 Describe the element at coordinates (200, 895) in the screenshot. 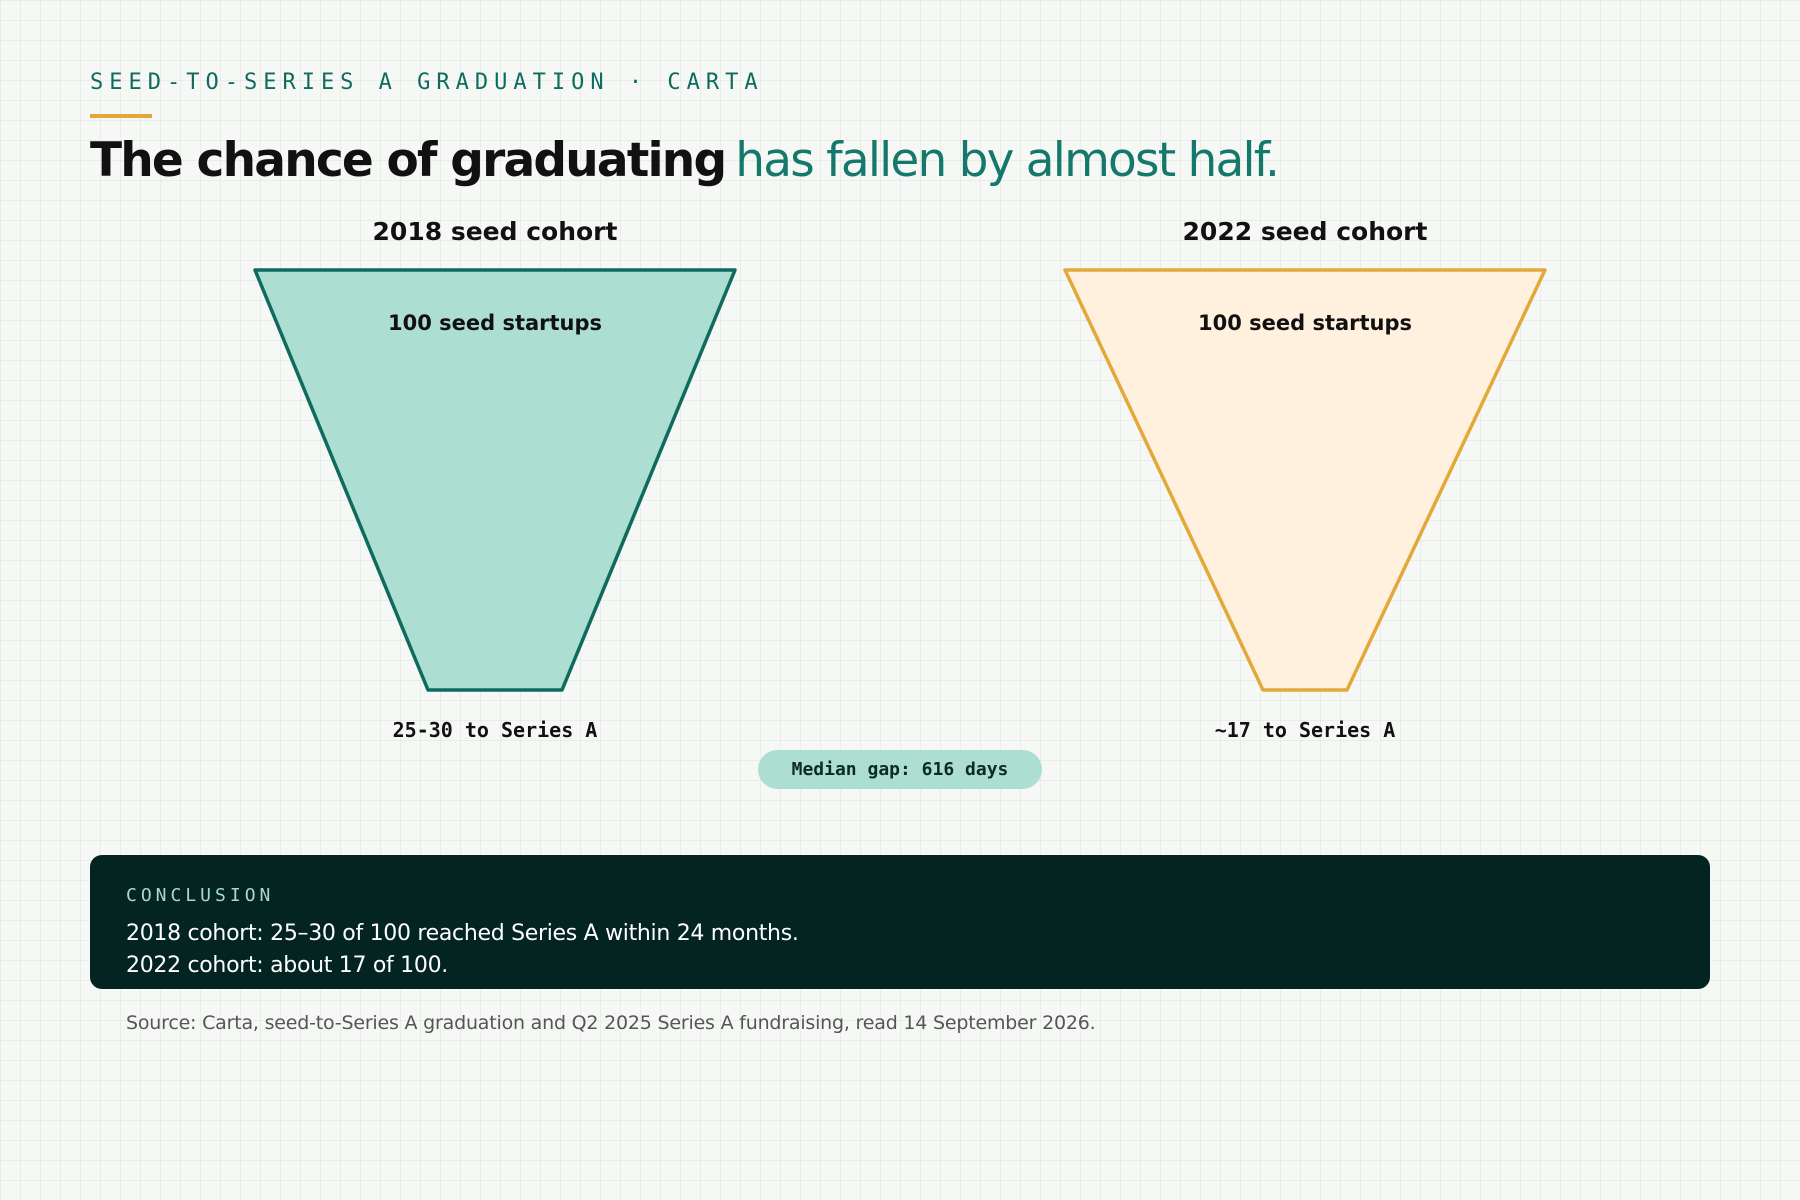

I see `conclusion-label: CONCLUSION` at that location.